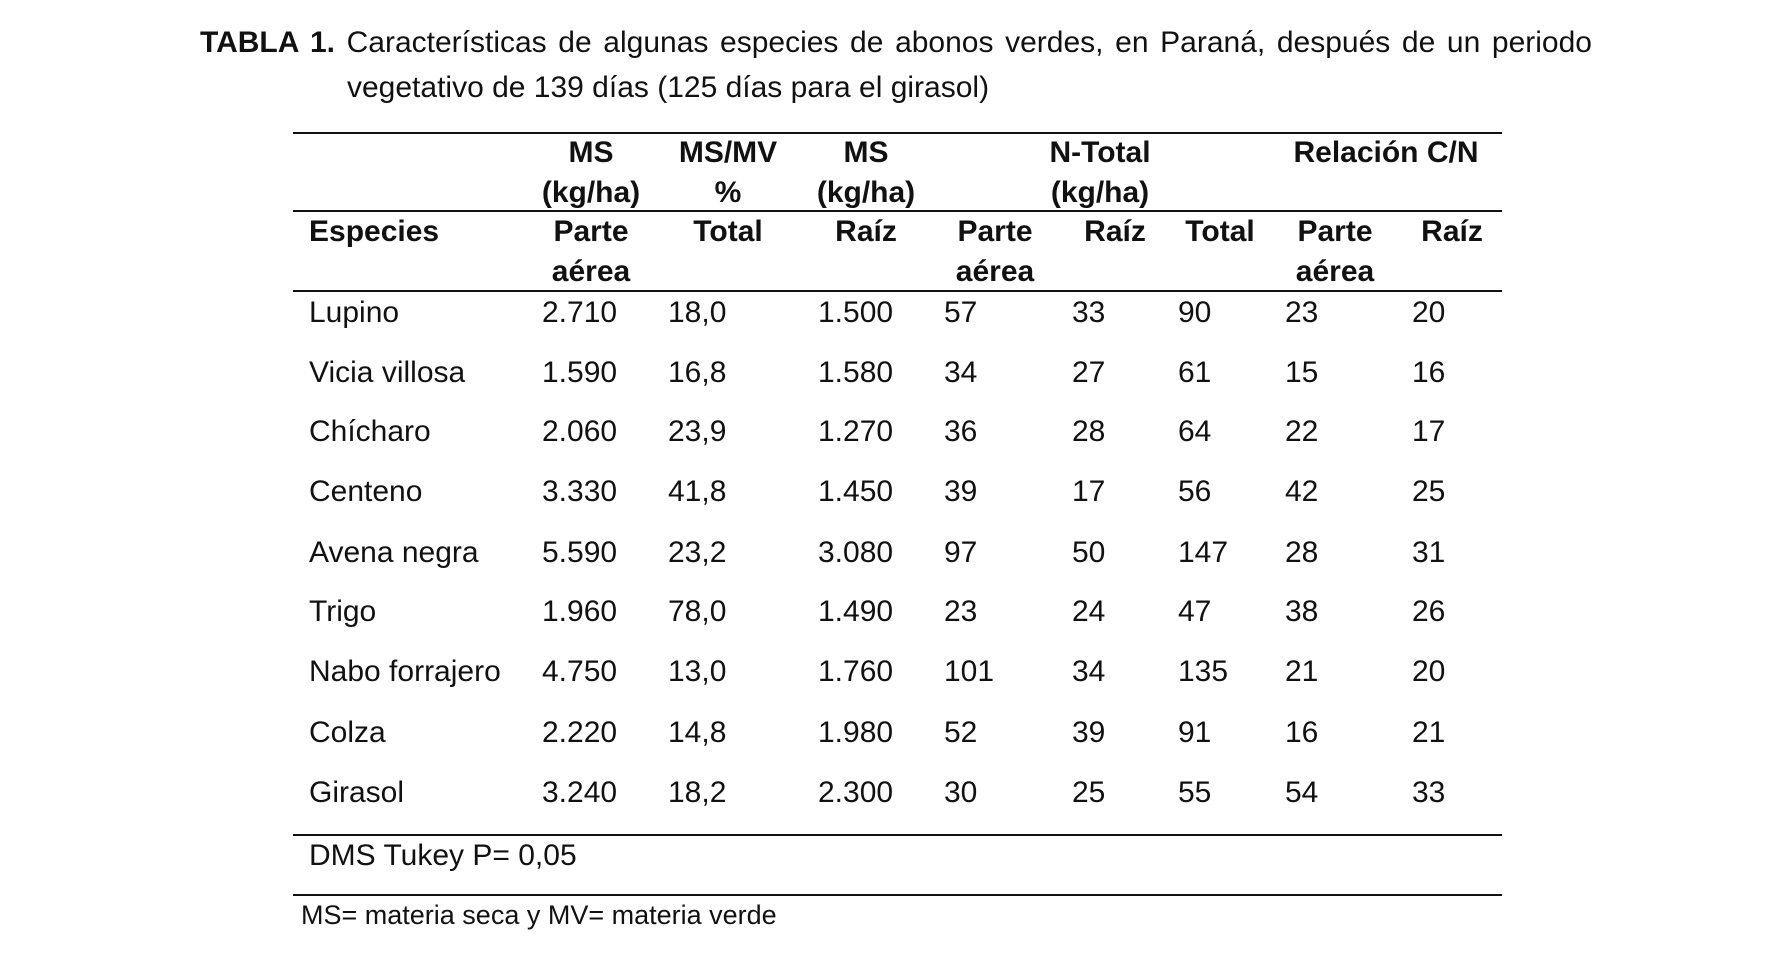 The image size is (1776, 953). What do you see at coordinates (961, 431) in the screenshot?
I see `cell-n-parte-aerea: 36` at bounding box center [961, 431].